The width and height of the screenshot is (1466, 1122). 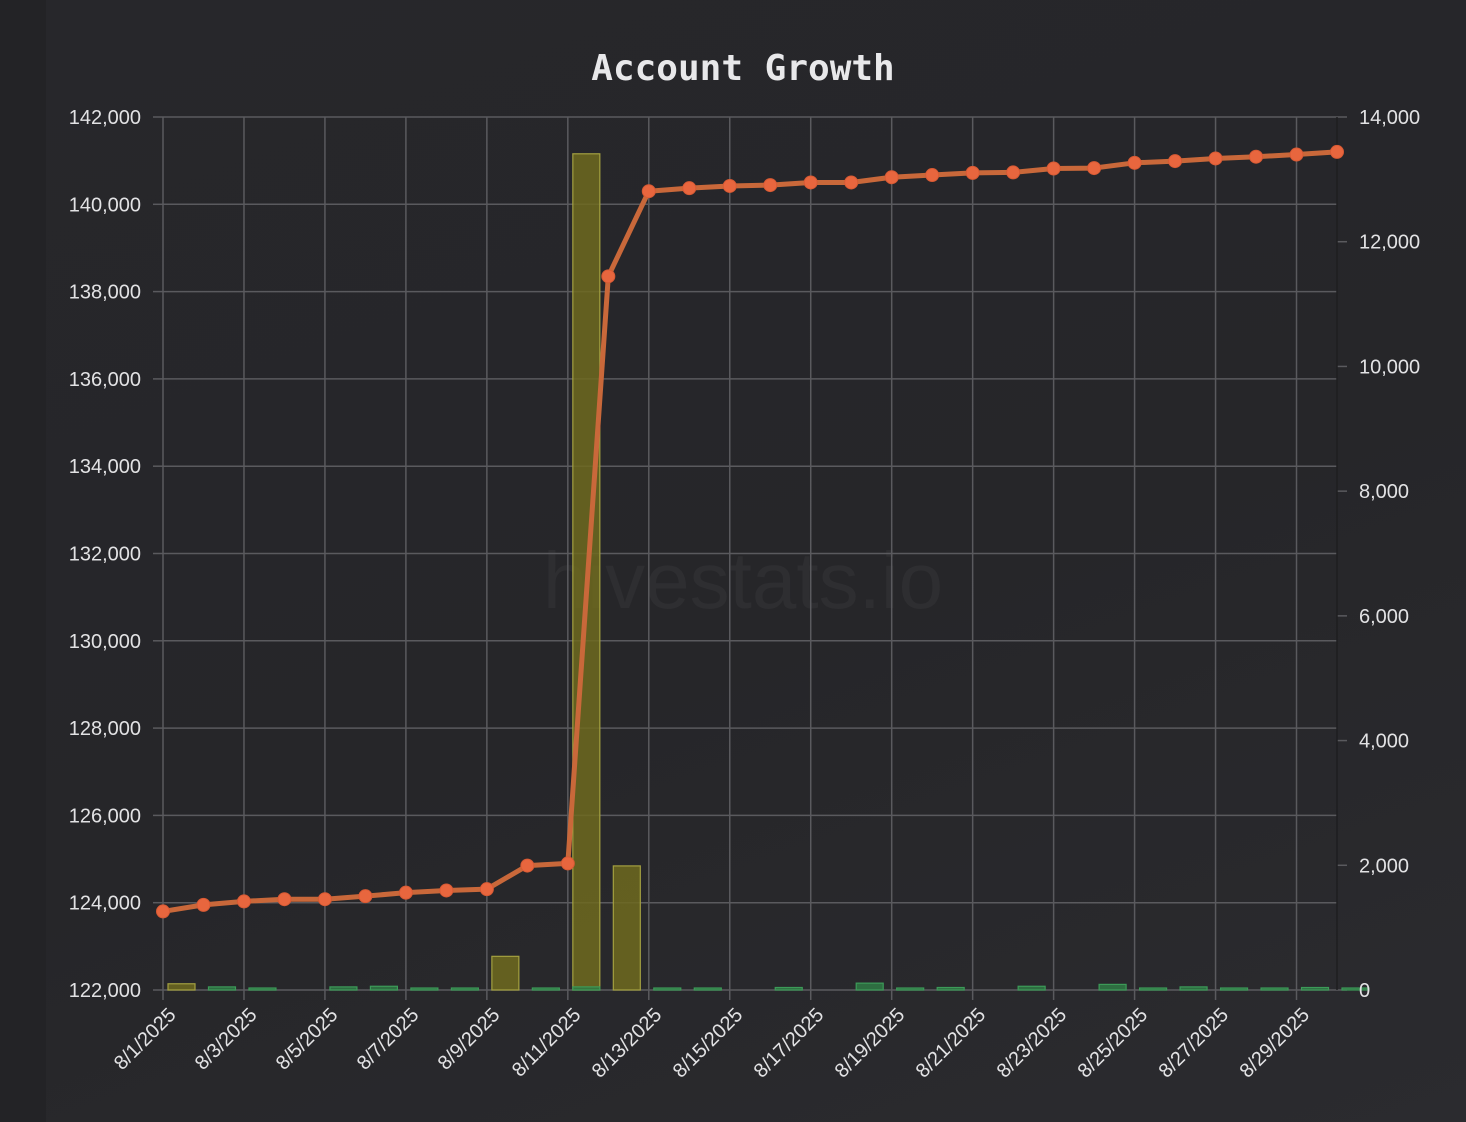 I want to click on right-axis-tick-label: 12,000, so click(x=1389, y=243).